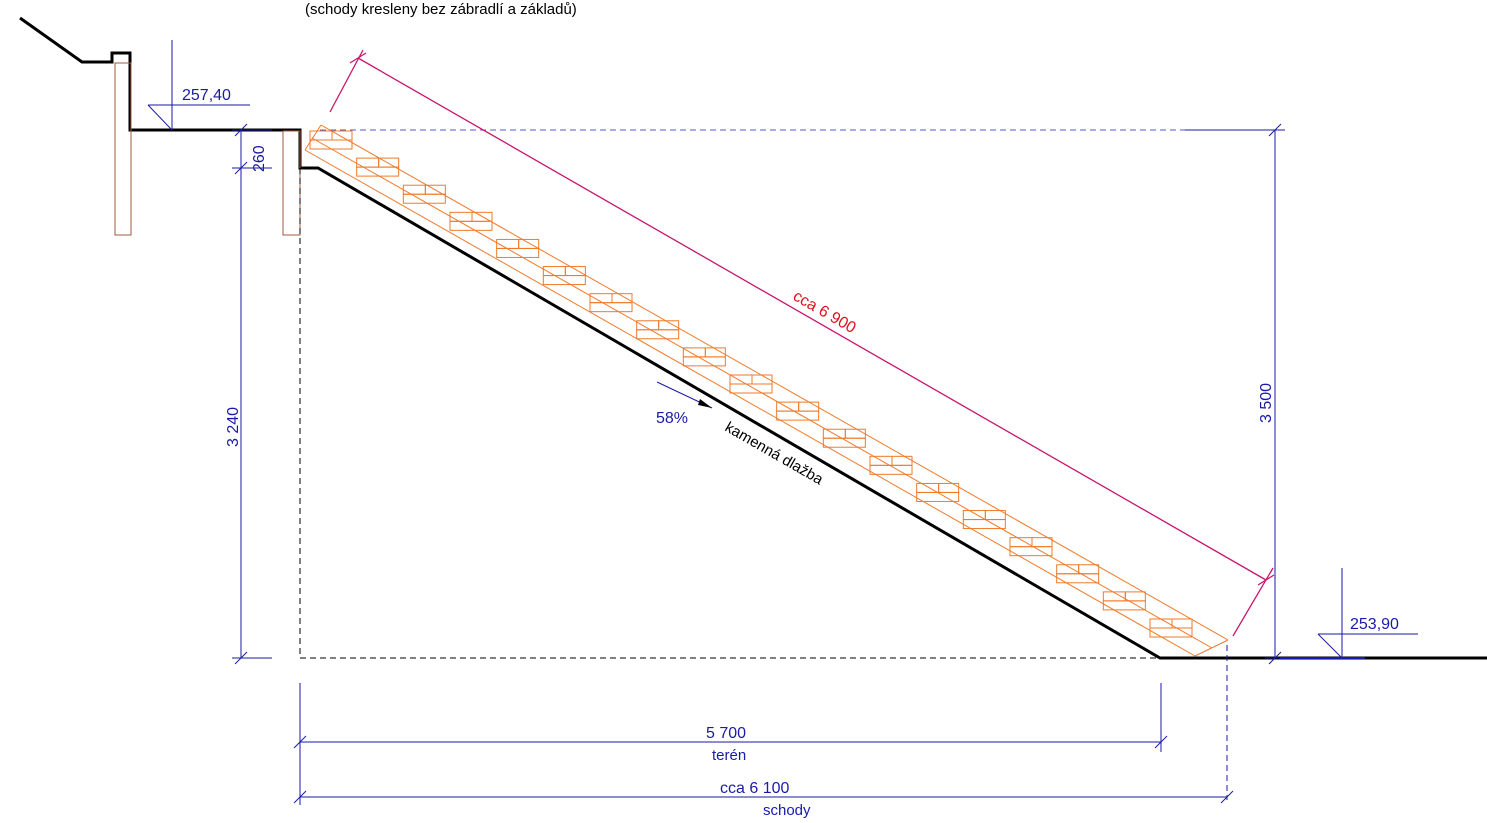 The height and width of the screenshot is (823, 1487). What do you see at coordinates (754, 788) in the screenshot?
I see `stairs-length-label: cca 6 100` at bounding box center [754, 788].